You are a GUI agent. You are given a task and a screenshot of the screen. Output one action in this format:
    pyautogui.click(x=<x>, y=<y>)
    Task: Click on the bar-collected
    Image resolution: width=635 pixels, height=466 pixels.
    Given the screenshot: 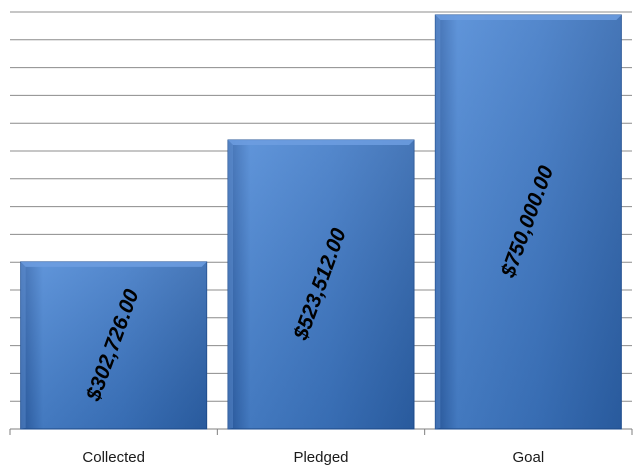 What is the action you would take?
    pyautogui.click(x=114, y=345)
    